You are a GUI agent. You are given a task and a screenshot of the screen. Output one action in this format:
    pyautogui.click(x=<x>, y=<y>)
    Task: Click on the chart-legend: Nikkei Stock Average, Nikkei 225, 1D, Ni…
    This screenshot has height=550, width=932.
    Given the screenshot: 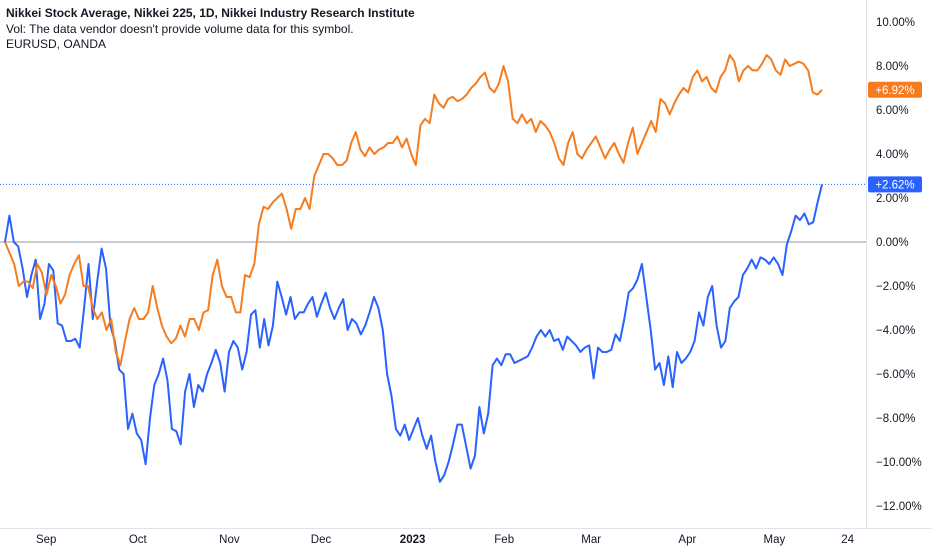 What is the action you would take?
    pyautogui.click(x=210, y=29)
    